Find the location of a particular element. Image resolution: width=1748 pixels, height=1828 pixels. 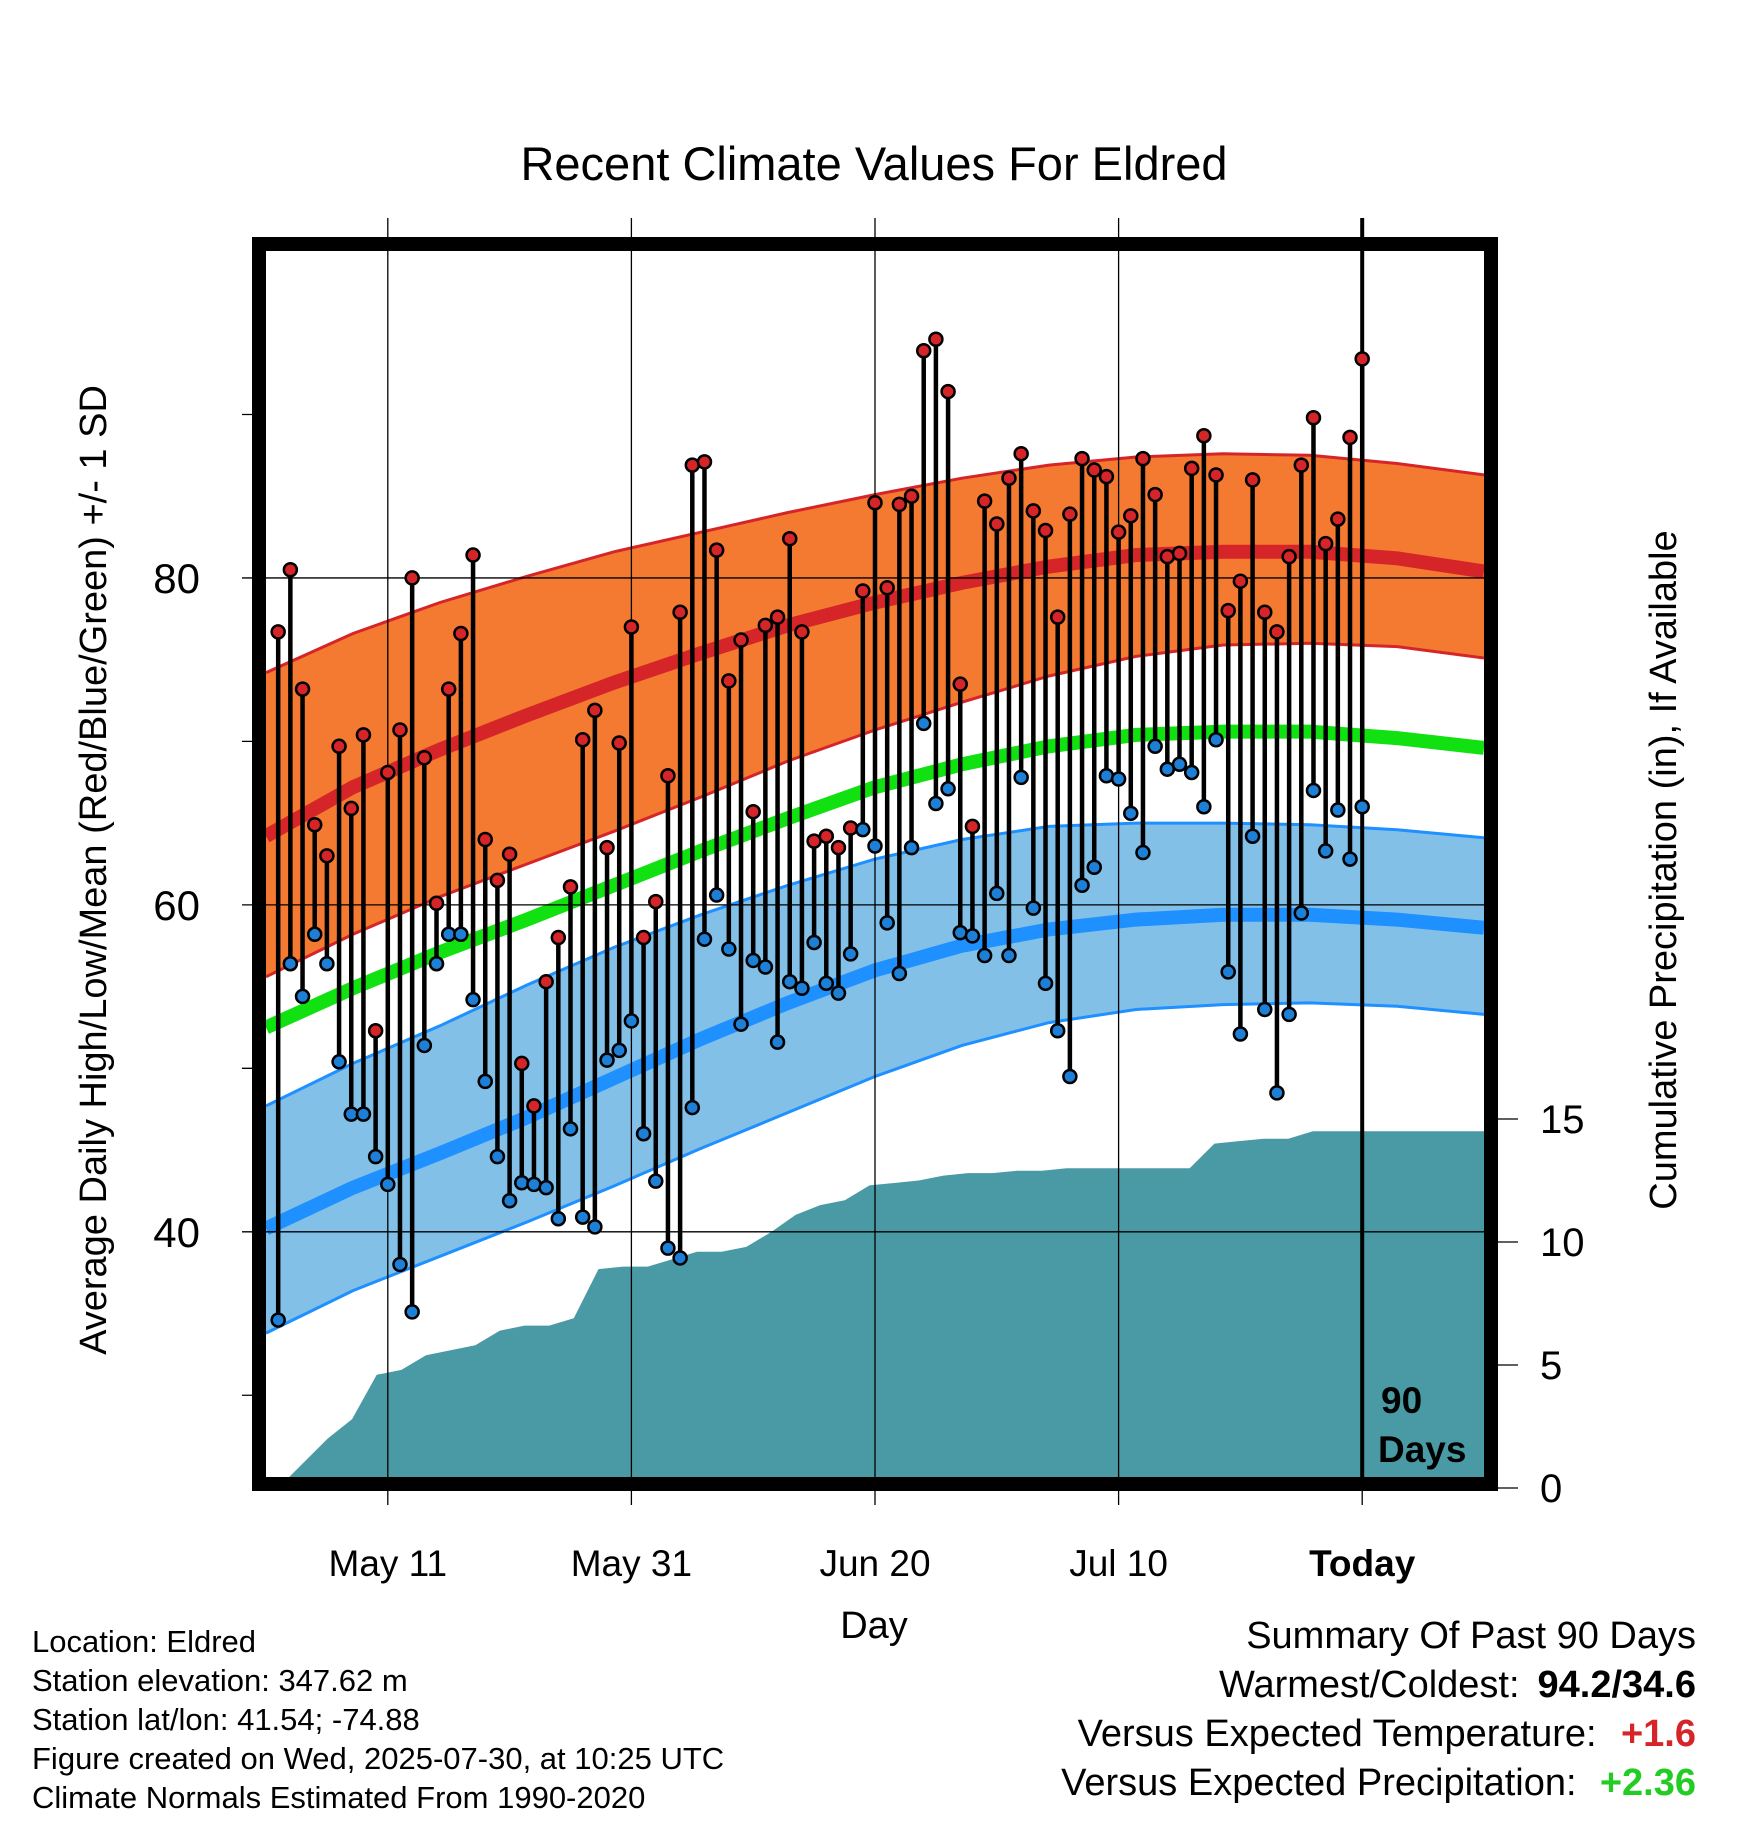

precipitation-area is located at coordinates (886, 1304).